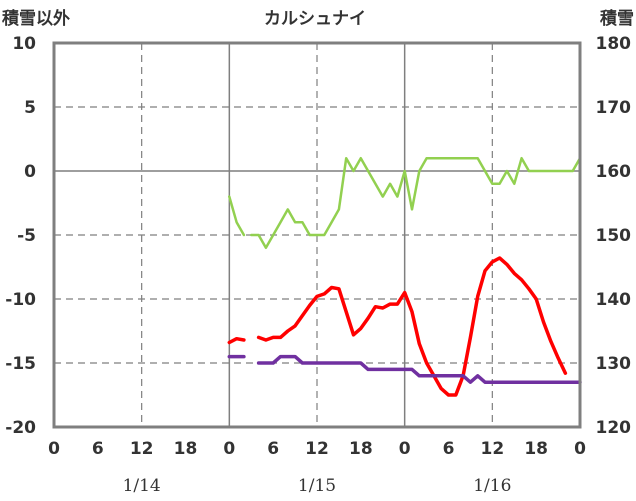 The height and width of the screenshot is (501, 636). I want to click on left-tick-label: -5, so click(26, 236).